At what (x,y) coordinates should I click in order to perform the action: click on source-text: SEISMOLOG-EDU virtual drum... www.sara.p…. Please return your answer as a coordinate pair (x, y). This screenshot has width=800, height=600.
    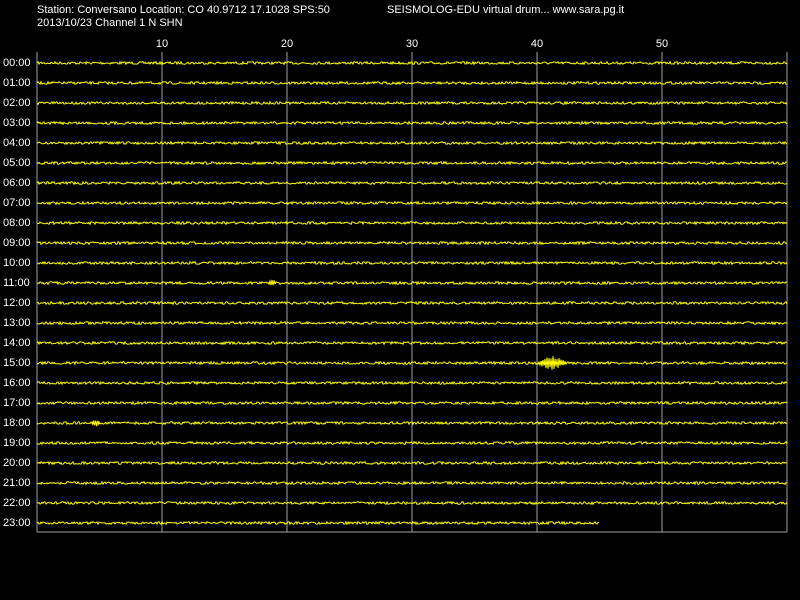
    Looking at the image, I should click on (505, 10).